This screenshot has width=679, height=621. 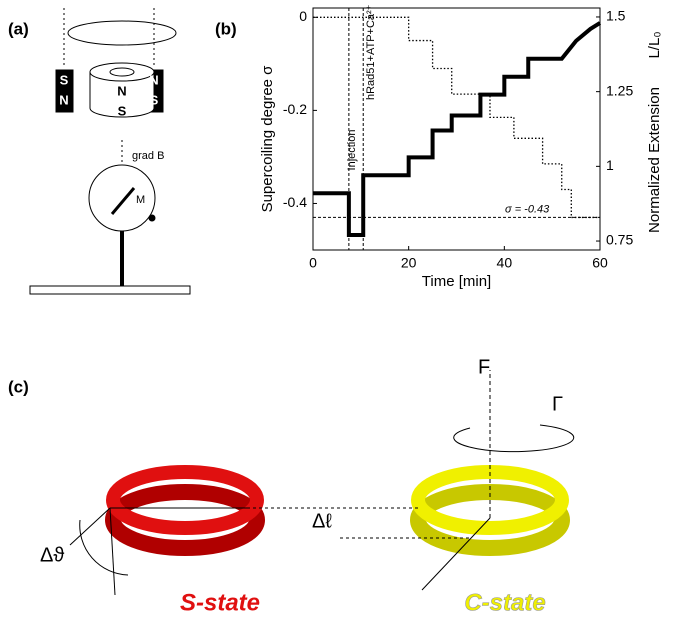 What do you see at coordinates (295, 202) in the screenshot?
I see `y-tick-label: -0.4` at bounding box center [295, 202].